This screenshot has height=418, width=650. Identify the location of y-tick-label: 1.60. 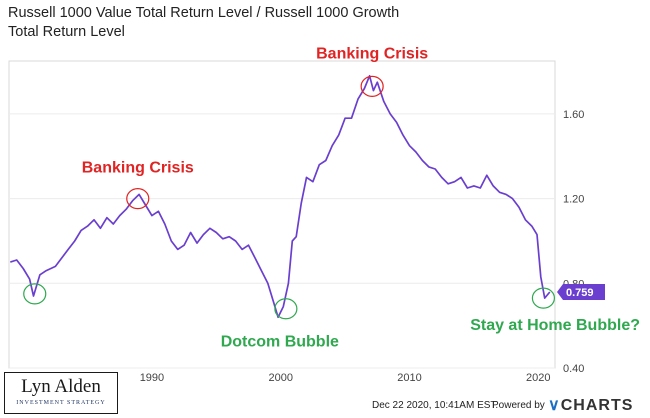
(573, 115).